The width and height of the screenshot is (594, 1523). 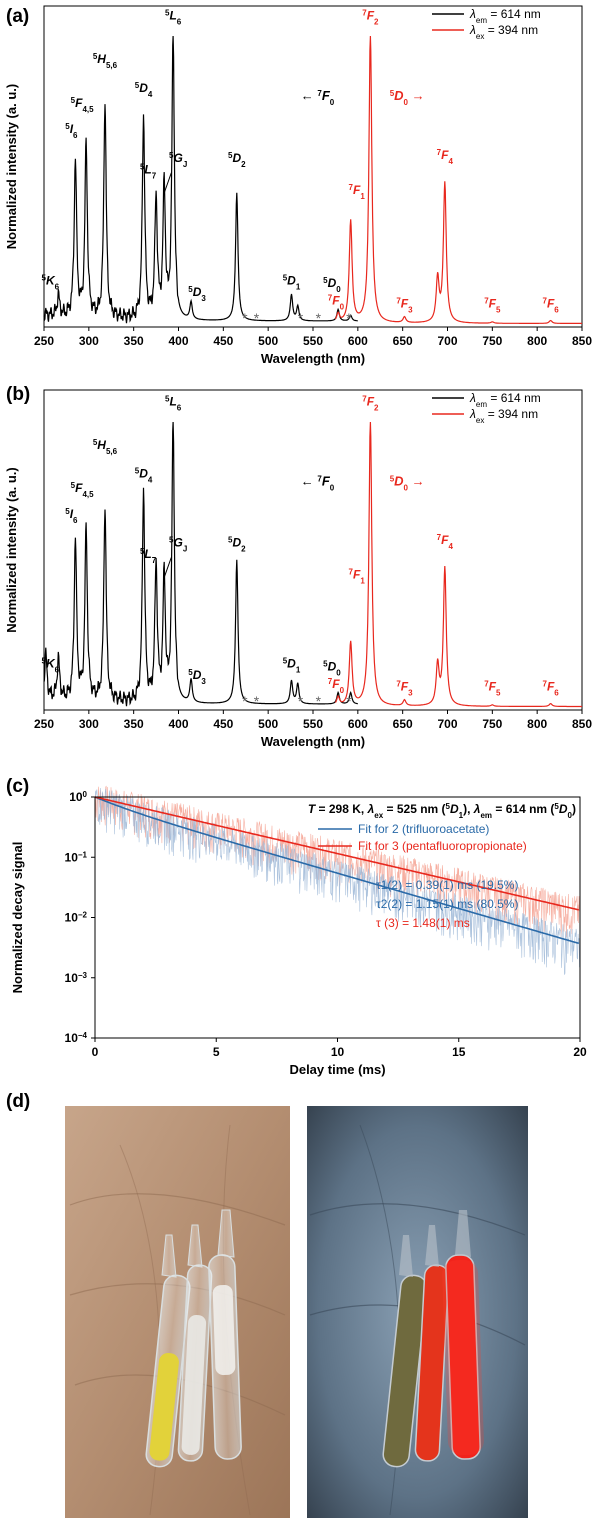 I want to click on x-tick-label: 450, so click(x=223, y=724).